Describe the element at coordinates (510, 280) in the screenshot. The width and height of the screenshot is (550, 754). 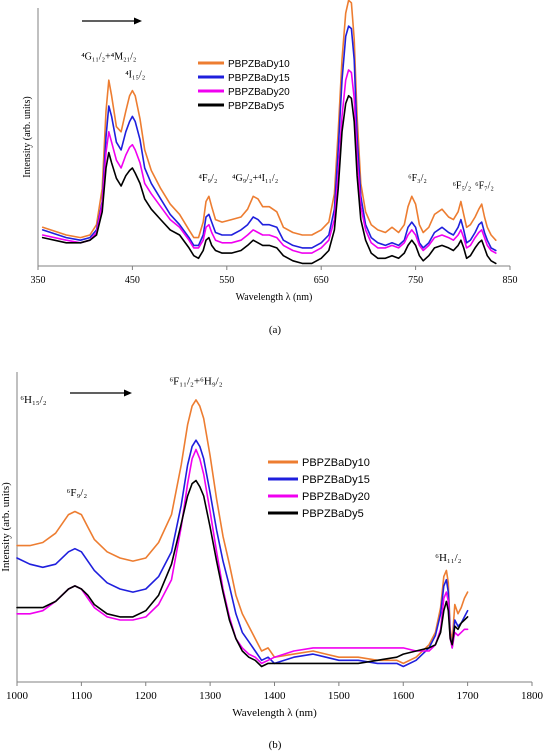
I see `chart-a-x-tick-label: 850` at that location.